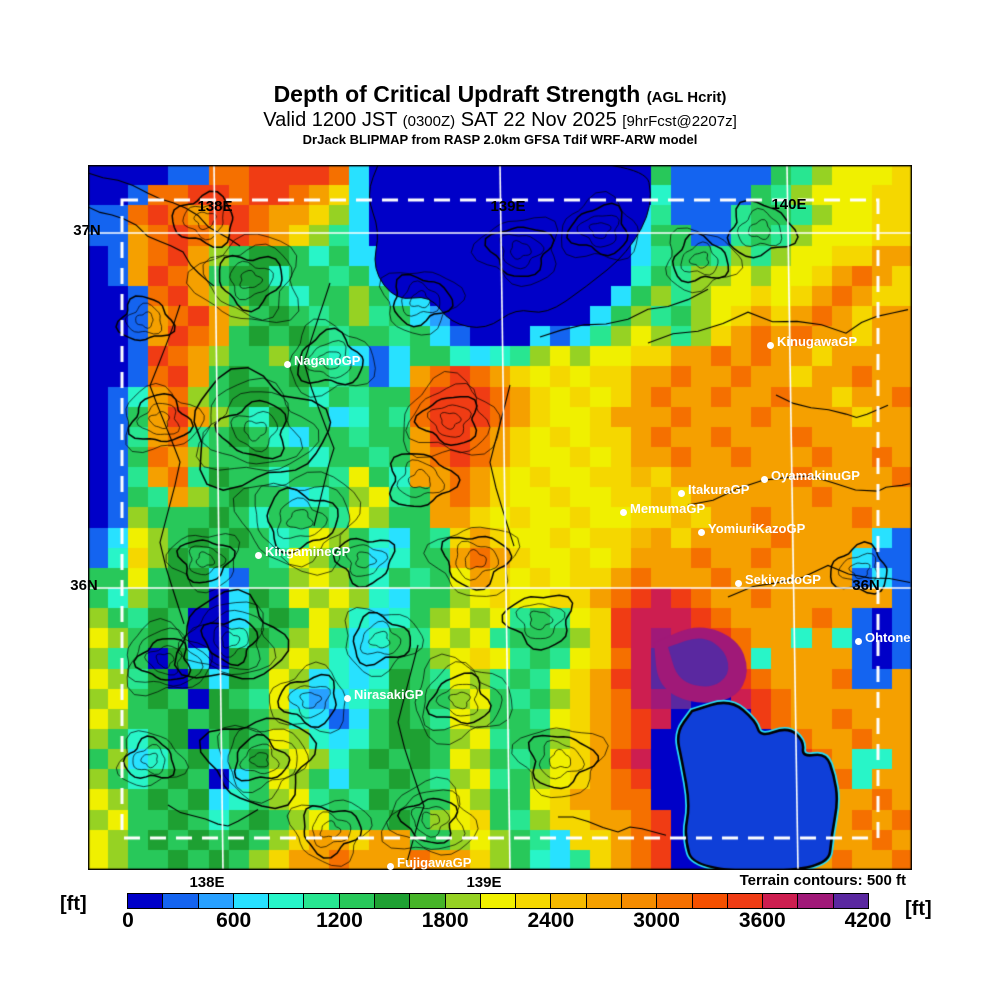  Describe the element at coordinates (719, 489) in the screenshot. I see `site-label: ItakuraGP` at that location.